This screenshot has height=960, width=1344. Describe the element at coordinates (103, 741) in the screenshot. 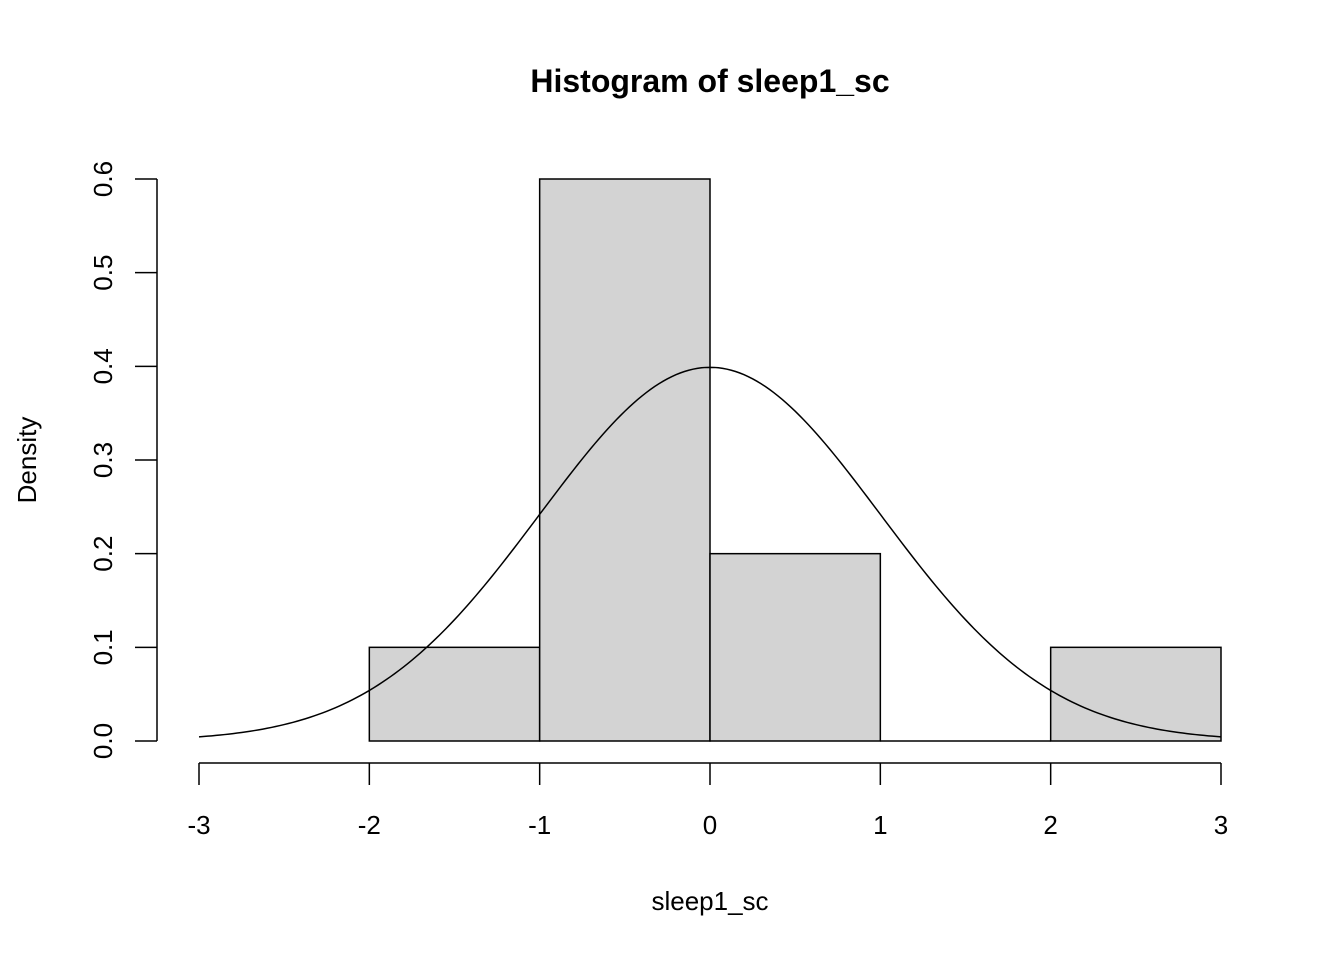

I see `y-tick-label-0: 0.0` at that location.